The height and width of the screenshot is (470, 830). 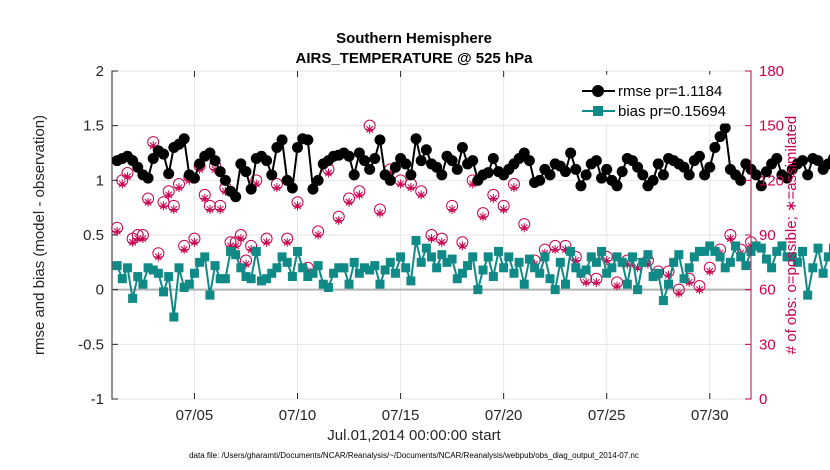 I want to click on y-tick-label: 0.5, so click(x=93, y=235).